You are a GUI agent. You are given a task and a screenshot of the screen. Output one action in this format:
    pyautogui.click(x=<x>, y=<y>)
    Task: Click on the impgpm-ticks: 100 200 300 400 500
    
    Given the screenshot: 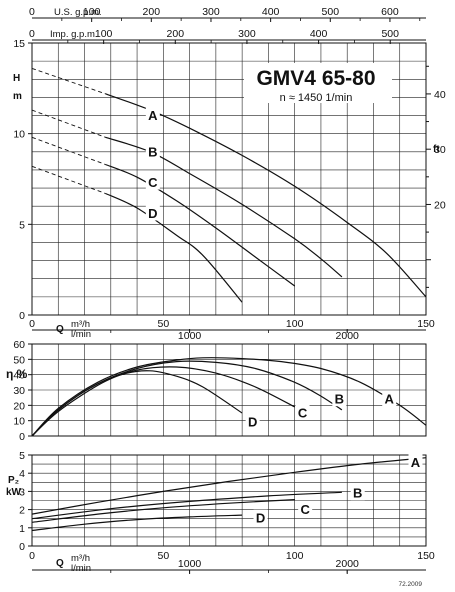 What is the action you would take?
    pyautogui.click(x=233, y=36)
    